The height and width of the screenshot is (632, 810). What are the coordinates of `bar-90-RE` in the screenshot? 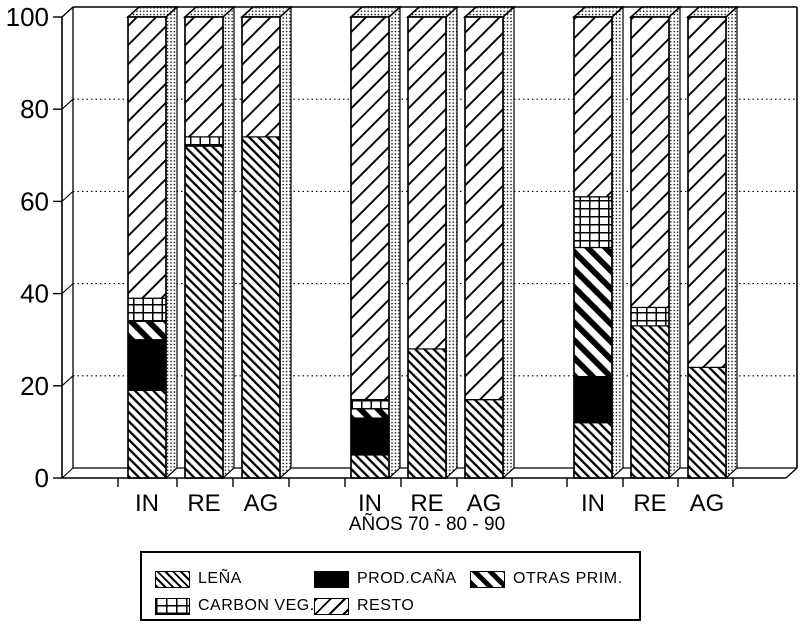 It's located at (655, 242).